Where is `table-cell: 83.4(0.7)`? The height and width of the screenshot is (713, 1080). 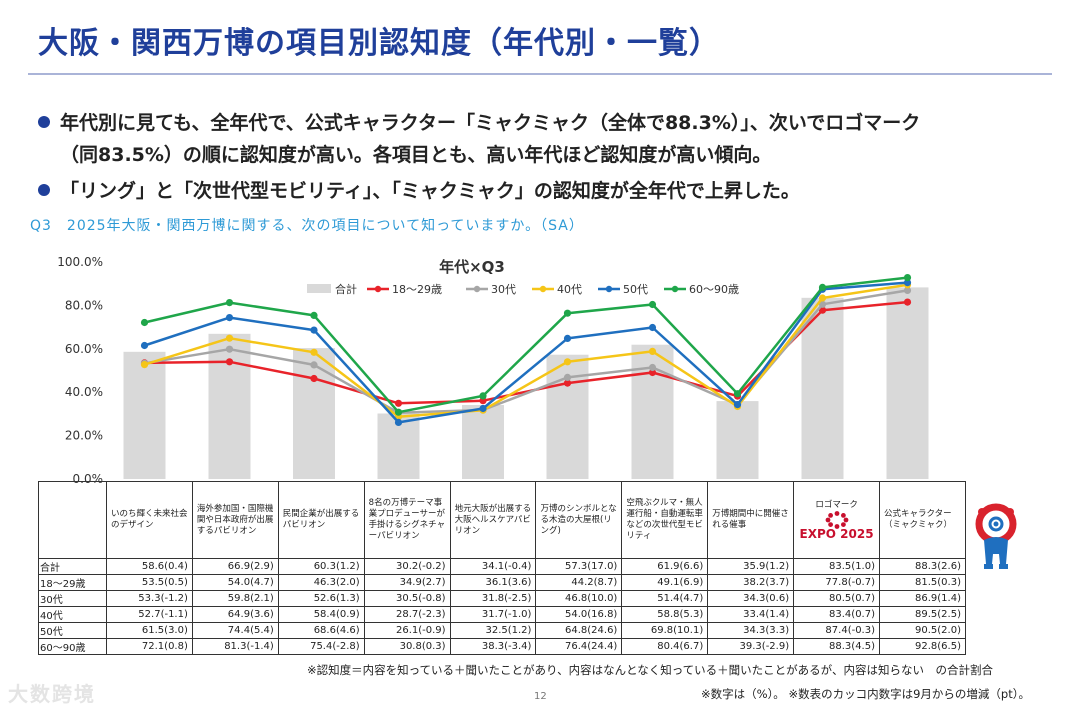
table-cell: 83.4(0.7) is located at coordinates (837, 614).